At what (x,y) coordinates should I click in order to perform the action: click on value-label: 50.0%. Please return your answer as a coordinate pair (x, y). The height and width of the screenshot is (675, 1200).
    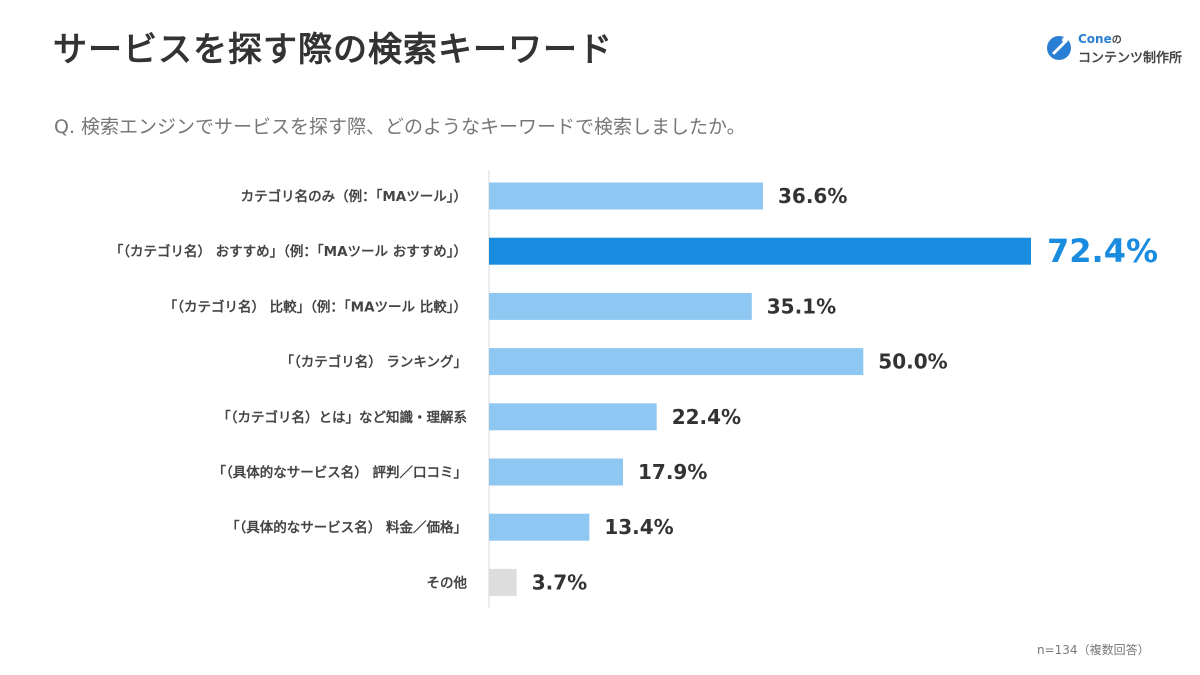
    Looking at the image, I should click on (912, 362).